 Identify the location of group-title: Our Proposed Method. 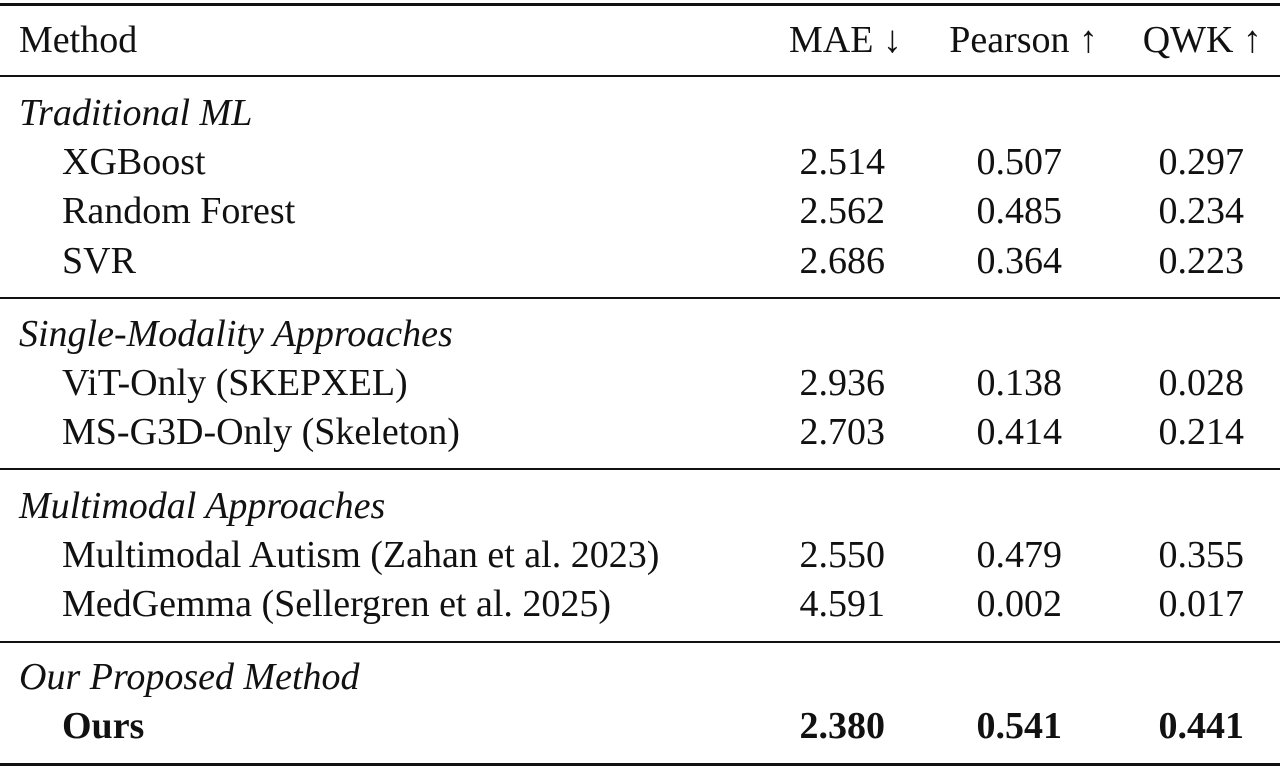
(189, 677).